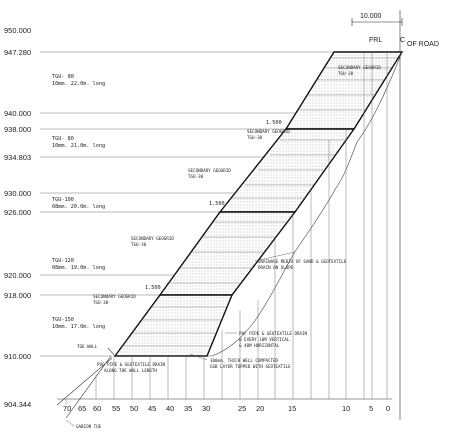 The height and width of the screenshot is (436, 451). Describe the element at coordinates (346, 408) in the screenshot. I see `distance-label: 10` at that location.